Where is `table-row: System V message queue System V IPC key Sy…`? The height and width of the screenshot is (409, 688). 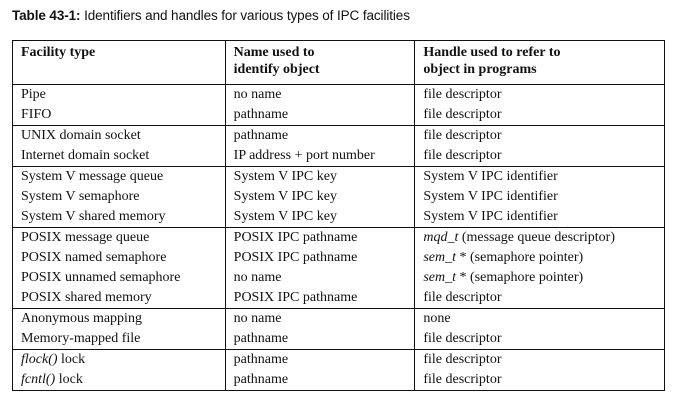 table-row: System V message queue System V IPC key Sy… is located at coordinates (338, 176).